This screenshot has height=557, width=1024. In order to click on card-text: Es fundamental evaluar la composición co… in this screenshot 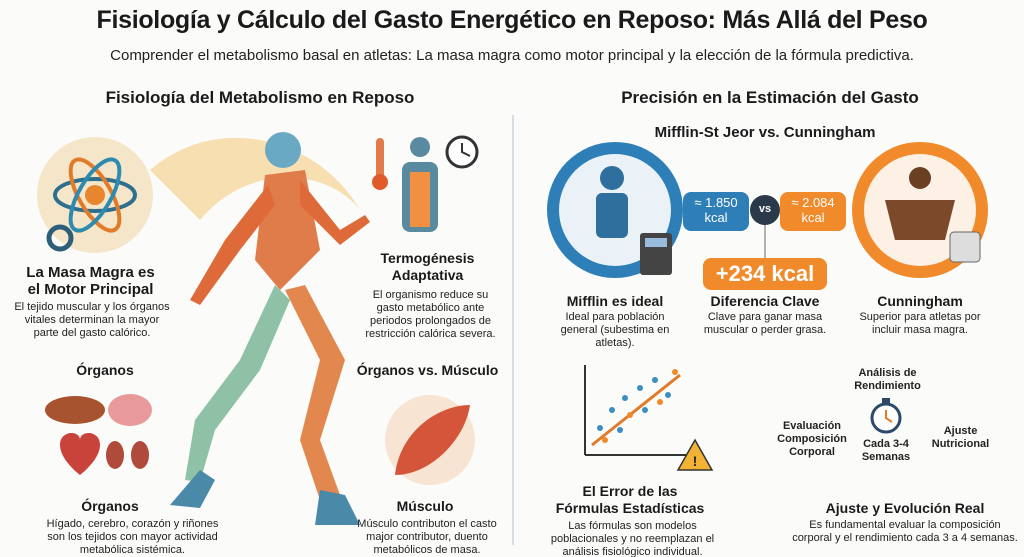, I will do `click(905, 531)`.